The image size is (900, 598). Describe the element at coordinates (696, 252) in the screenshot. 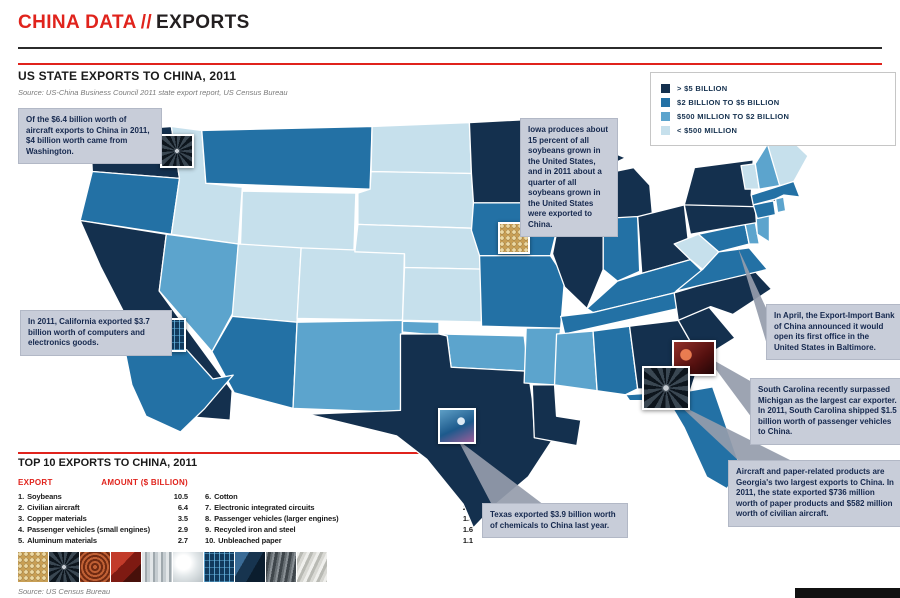

I see `state-WV` at that location.